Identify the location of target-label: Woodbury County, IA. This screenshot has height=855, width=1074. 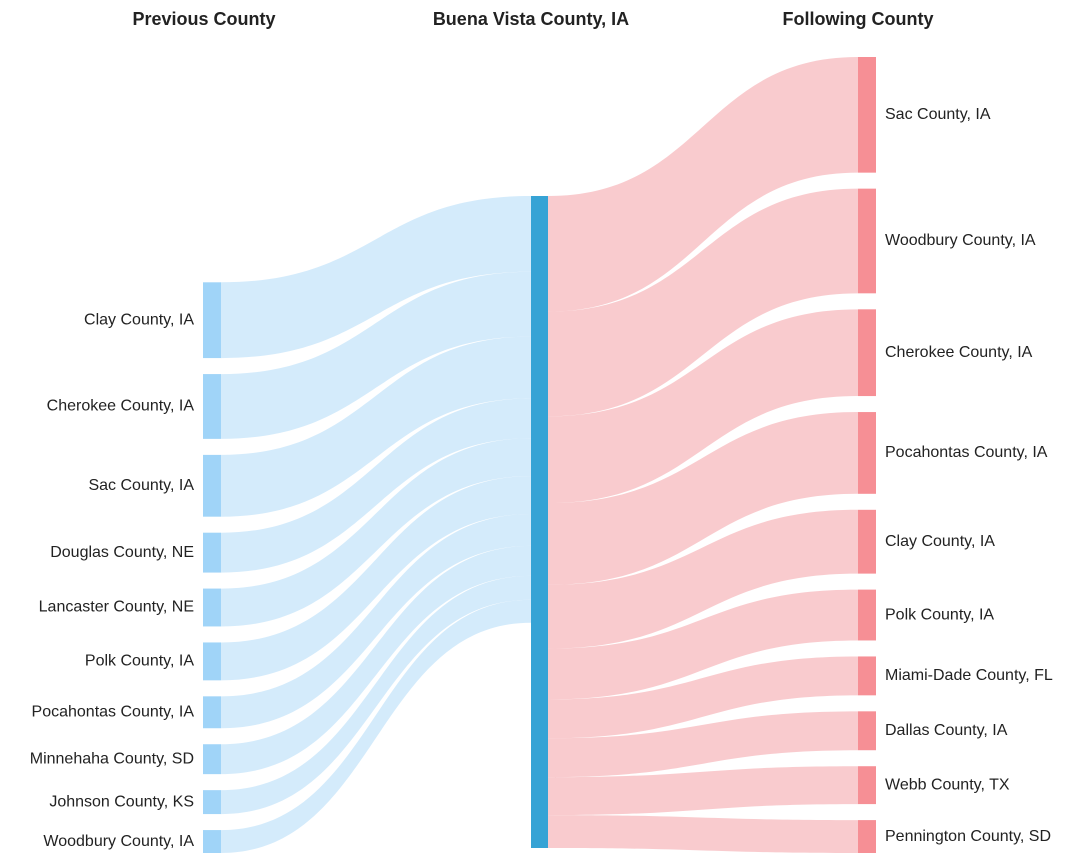
(960, 240).